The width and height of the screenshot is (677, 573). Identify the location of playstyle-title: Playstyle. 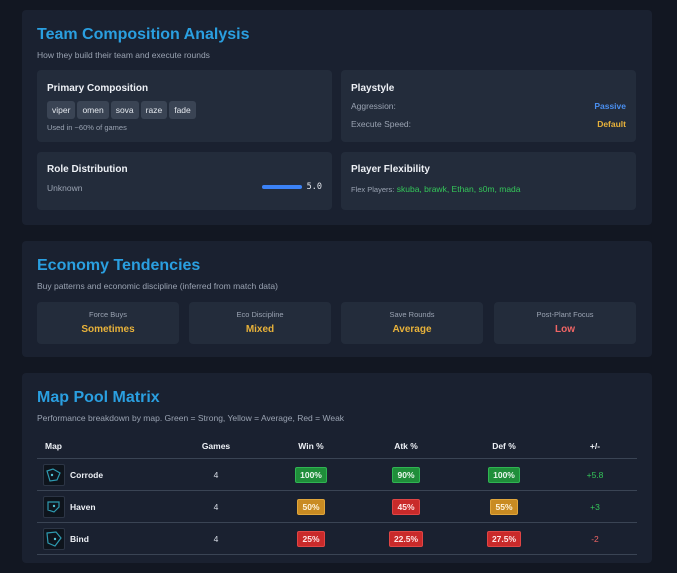
(373, 88).